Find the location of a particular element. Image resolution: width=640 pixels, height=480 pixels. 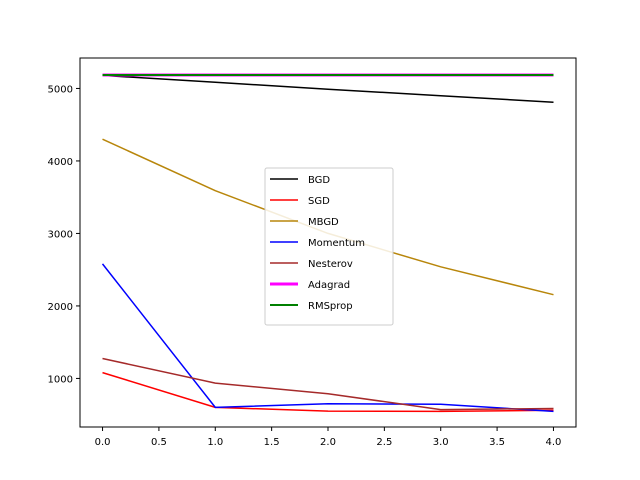

series-line-sgd is located at coordinates (328, 392).